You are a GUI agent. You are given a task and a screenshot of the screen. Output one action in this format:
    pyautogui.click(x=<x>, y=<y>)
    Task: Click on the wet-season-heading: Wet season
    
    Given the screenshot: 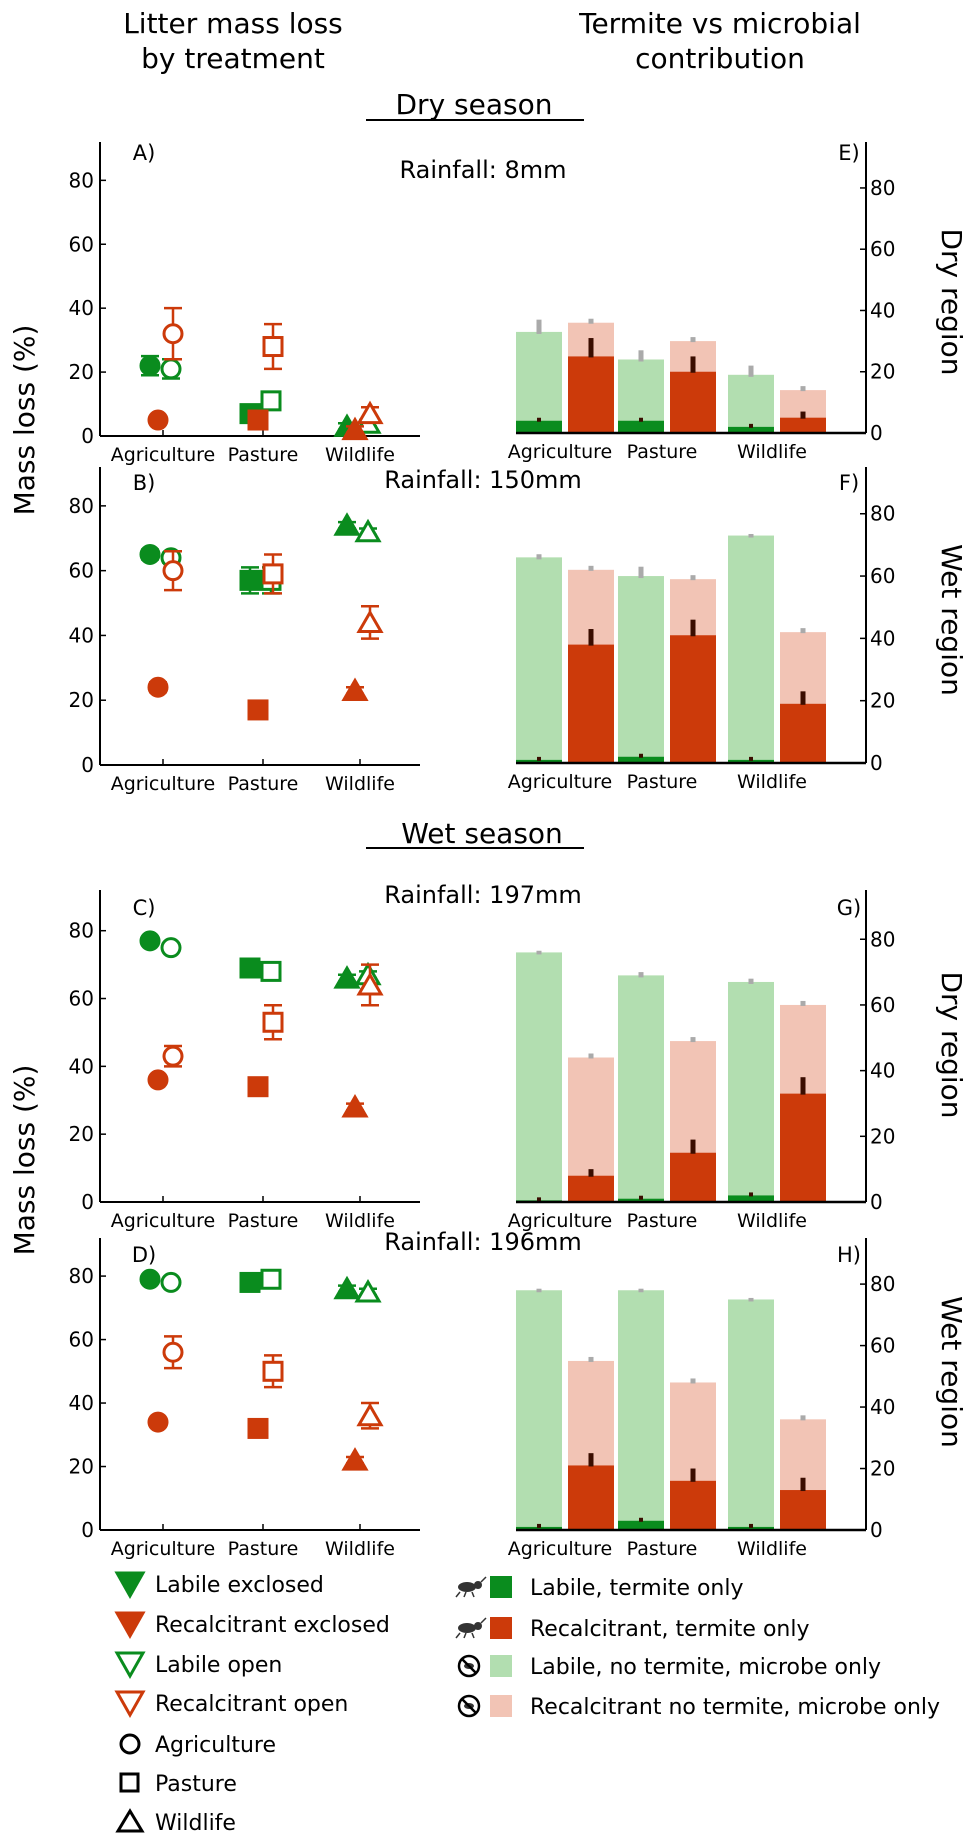 What is the action you would take?
    pyautogui.click(x=482, y=833)
    